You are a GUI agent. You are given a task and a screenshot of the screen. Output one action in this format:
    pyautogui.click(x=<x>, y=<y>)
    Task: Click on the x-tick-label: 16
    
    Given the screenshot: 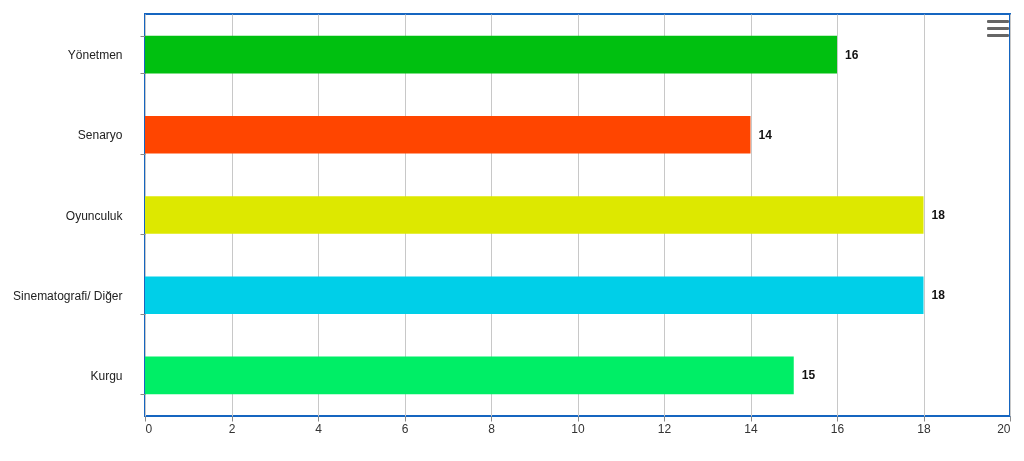 What is the action you would take?
    pyautogui.click(x=837, y=428)
    